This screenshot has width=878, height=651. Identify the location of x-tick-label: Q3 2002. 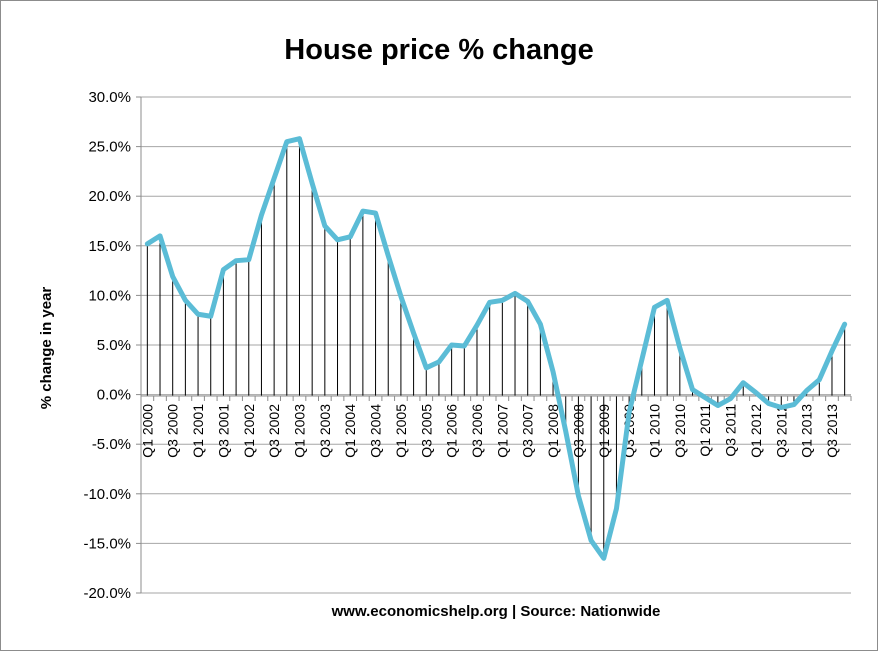
(274, 431).